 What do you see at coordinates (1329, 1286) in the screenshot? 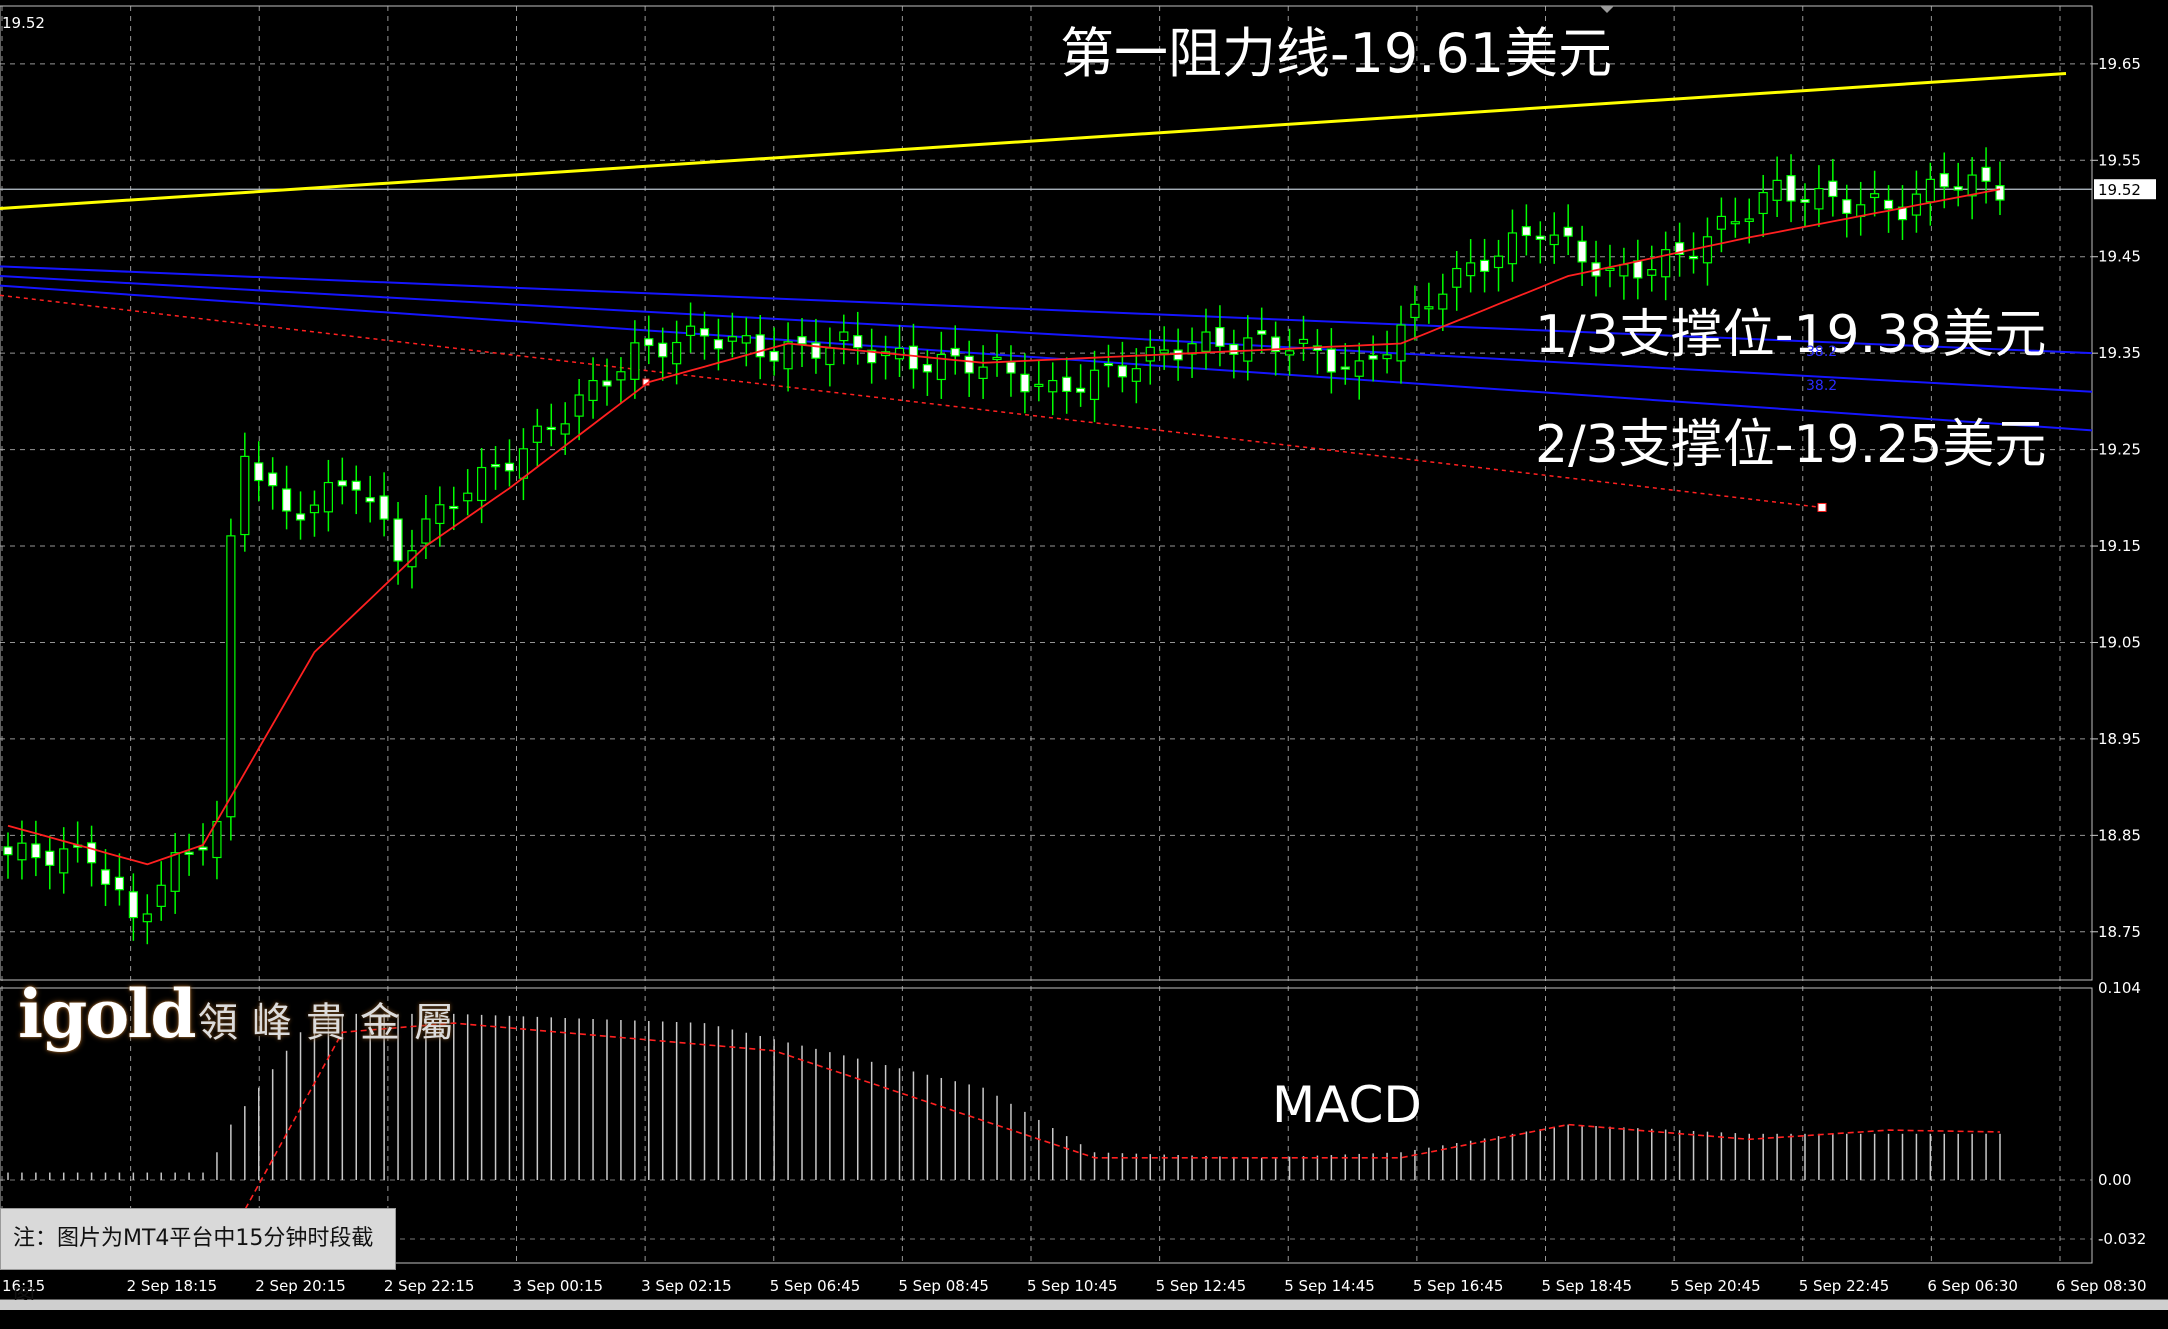
I see `time-tick-label: 5 Sep 14:45` at bounding box center [1329, 1286].